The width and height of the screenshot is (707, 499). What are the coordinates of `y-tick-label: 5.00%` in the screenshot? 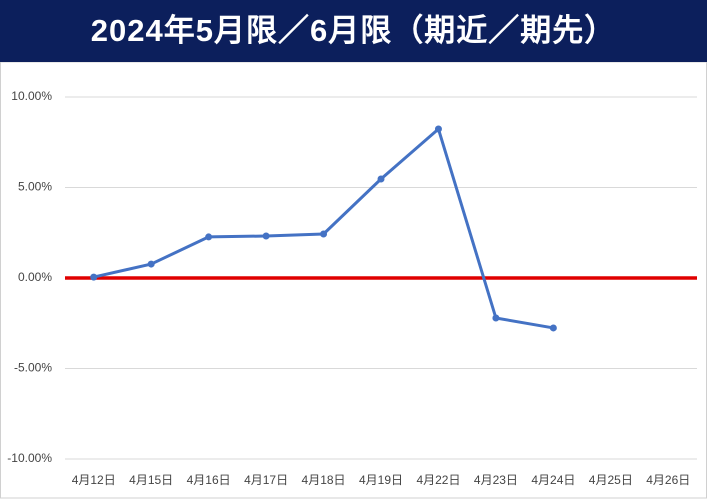 It's located at (35, 187).